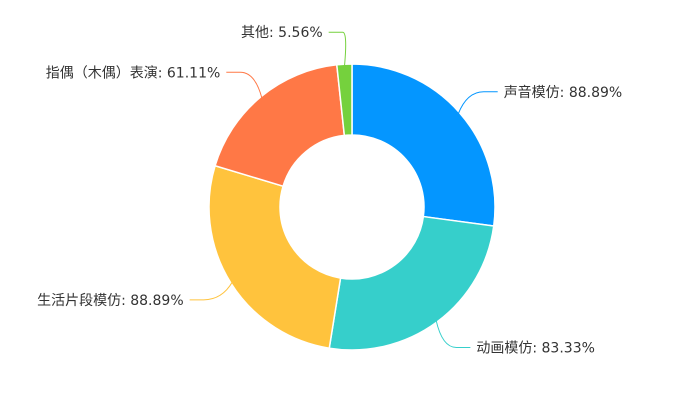 This screenshot has width=677, height=409. What do you see at coordinates (282, 33) in the screenshot?
I see `slice-label-4: 其他: 5.56%` at bounding box center [282, 33].